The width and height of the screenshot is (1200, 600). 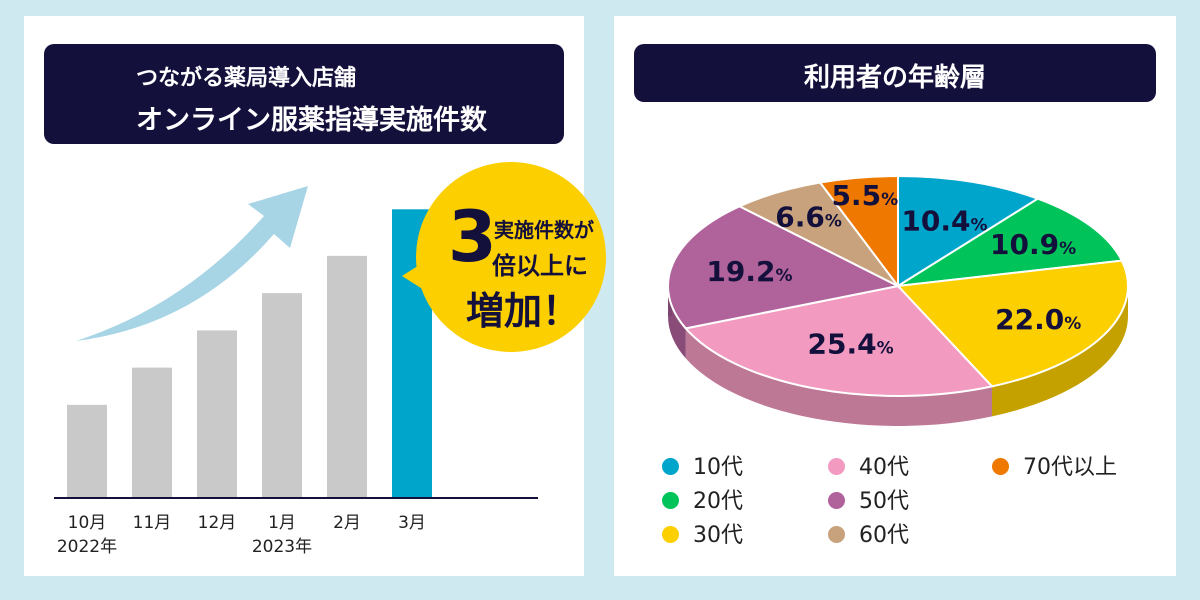 I want to click on callout-line2: 倍以上に, so click(x=540, y=266).